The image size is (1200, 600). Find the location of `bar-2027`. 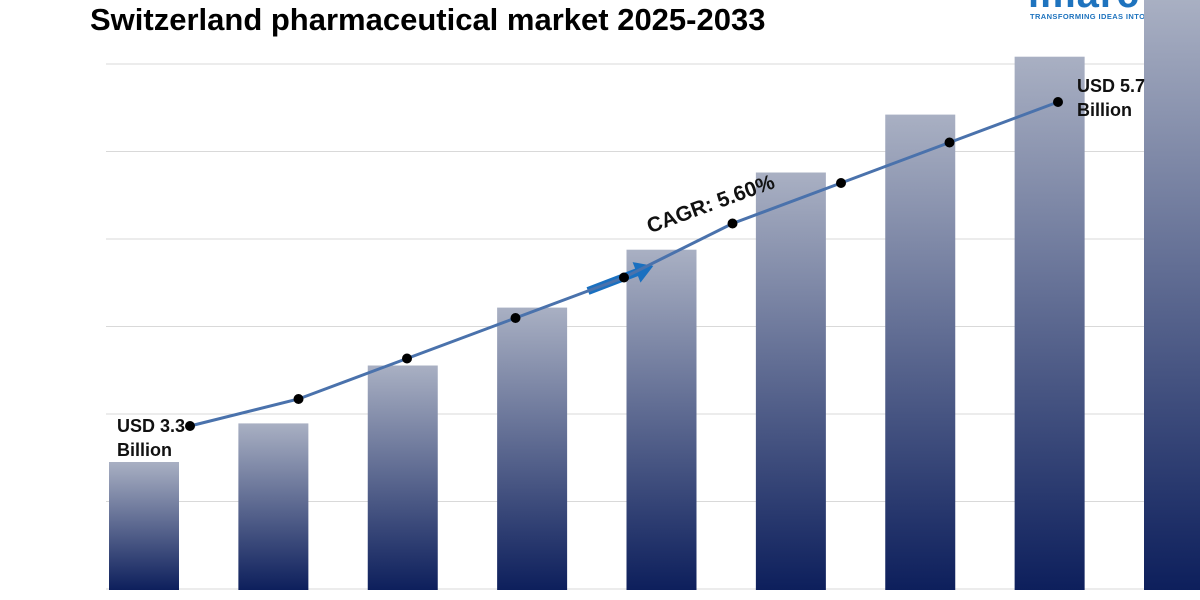

bar-2027 is located at coordinates (402, 477).